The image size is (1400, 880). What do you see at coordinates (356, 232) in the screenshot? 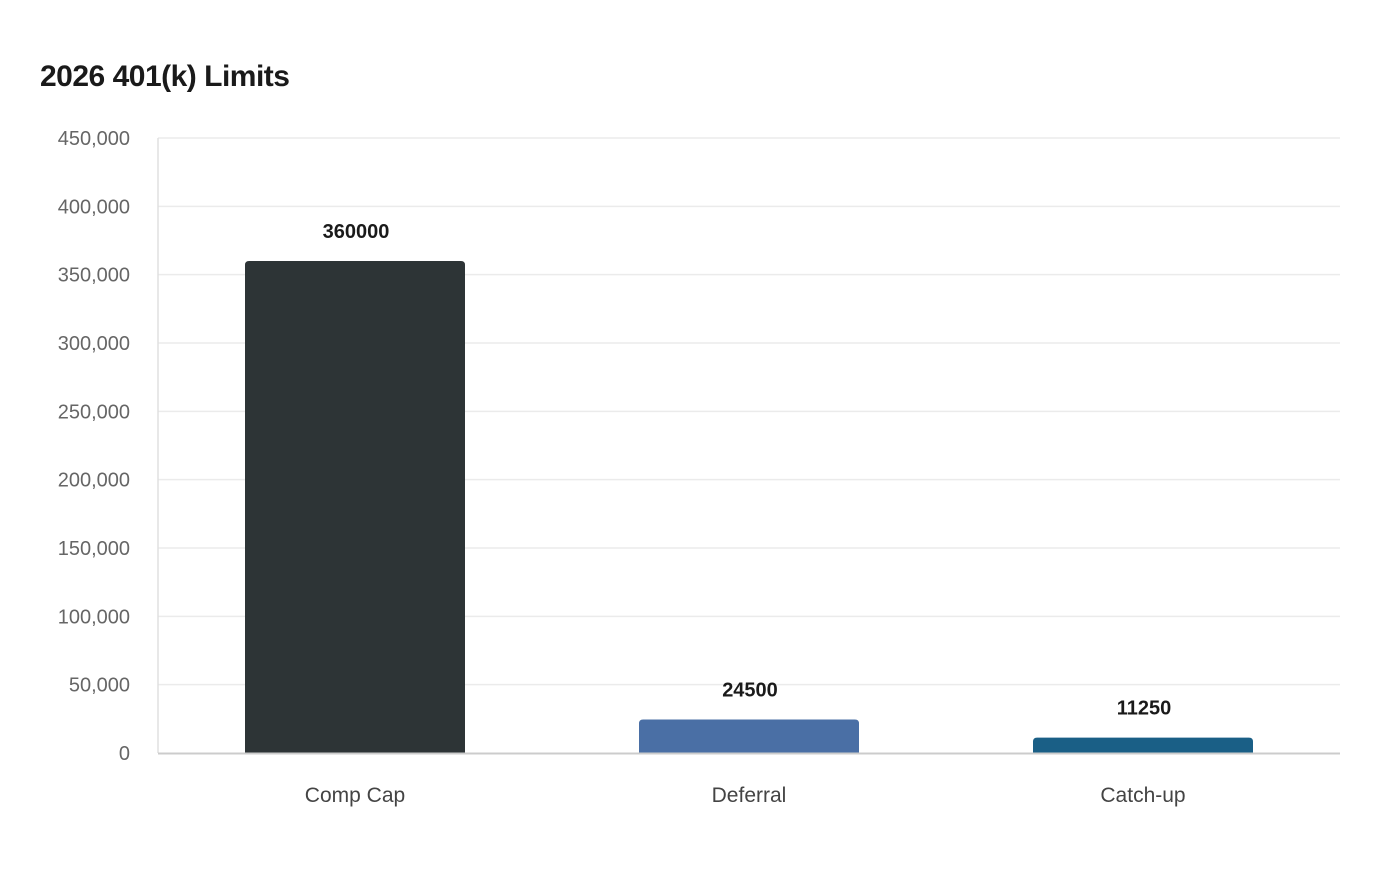
I see `data-label: 360000` at bounding box center [356, 232].